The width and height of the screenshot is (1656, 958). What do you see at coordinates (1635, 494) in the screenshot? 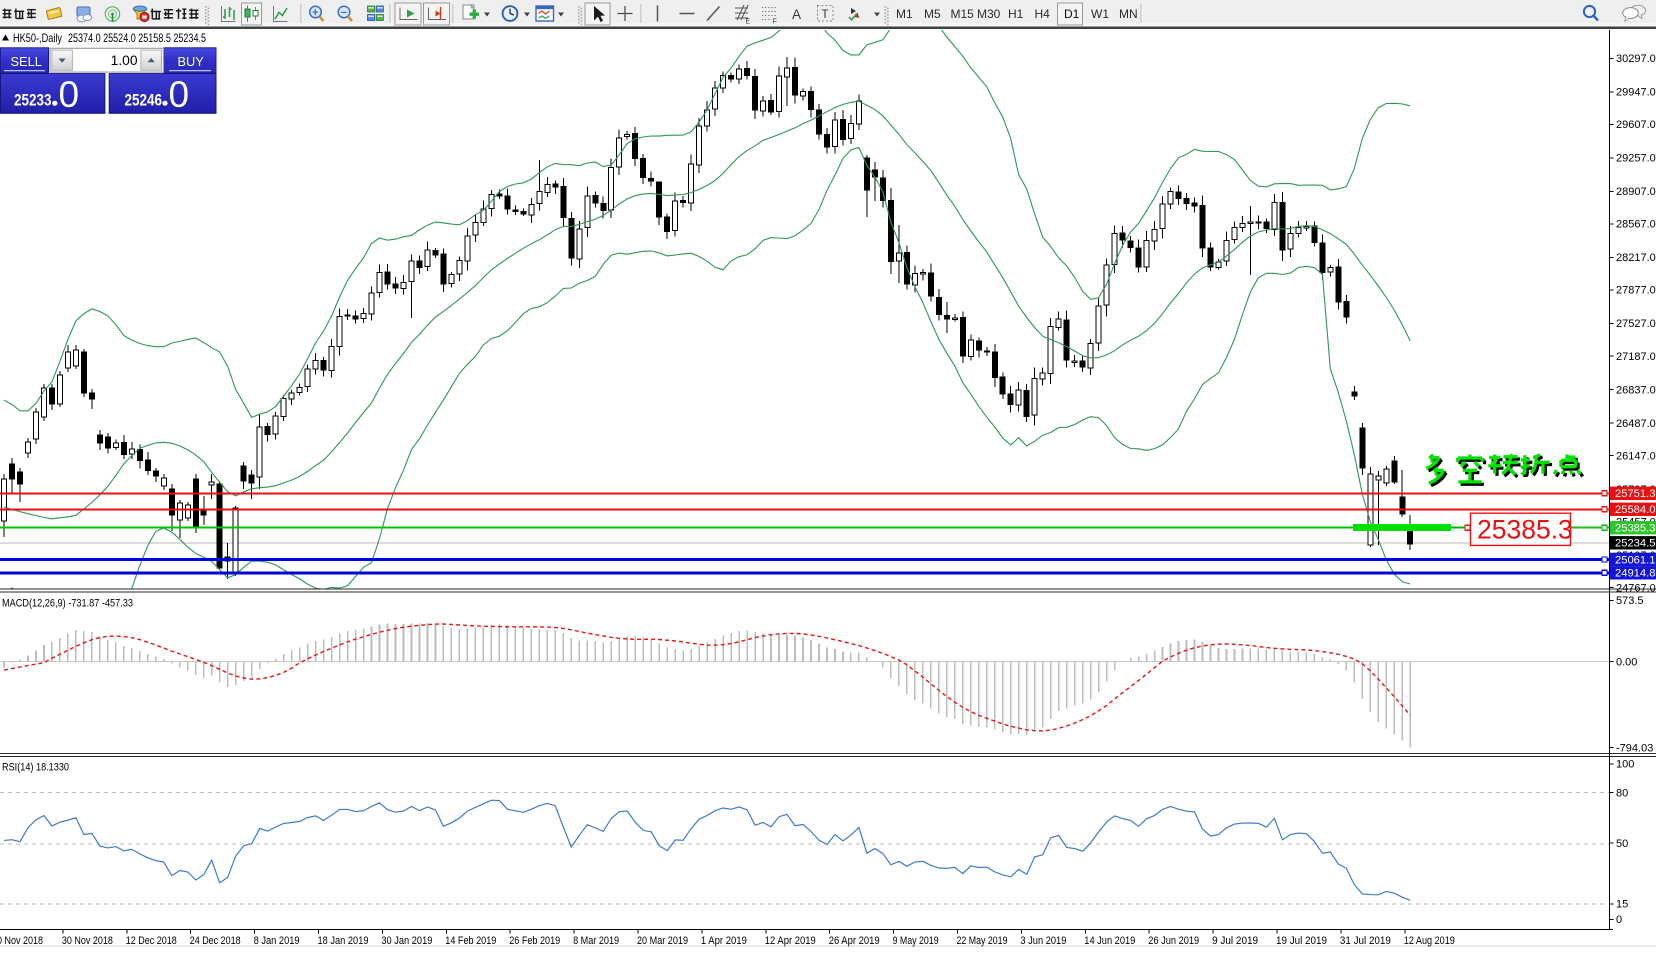
I see `svg-text: 25751.3` at bounding box center [1635, 494].